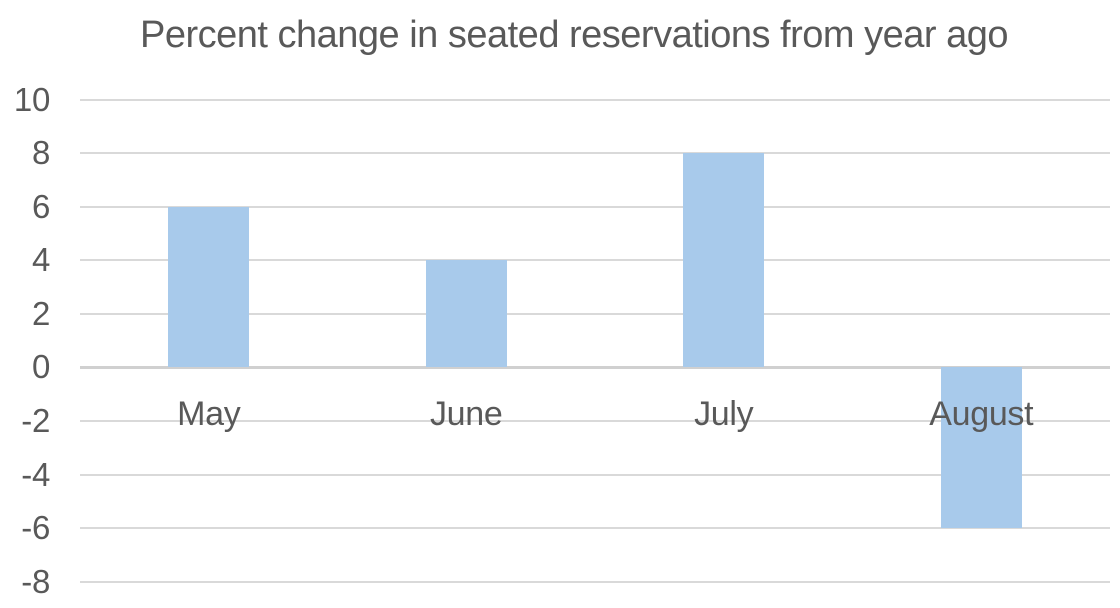  What do you see at coordinates (35, 474) in the screenshot?
I see `y-axis-tick-label: -4` at bounding box center [35, 474].